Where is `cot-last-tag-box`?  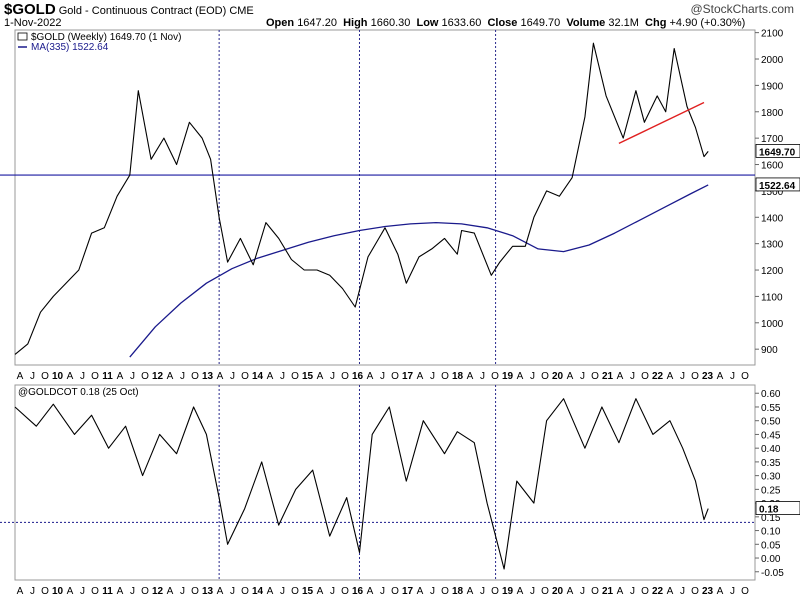
cot-last-tag-box is located at coordinates (777, 508).